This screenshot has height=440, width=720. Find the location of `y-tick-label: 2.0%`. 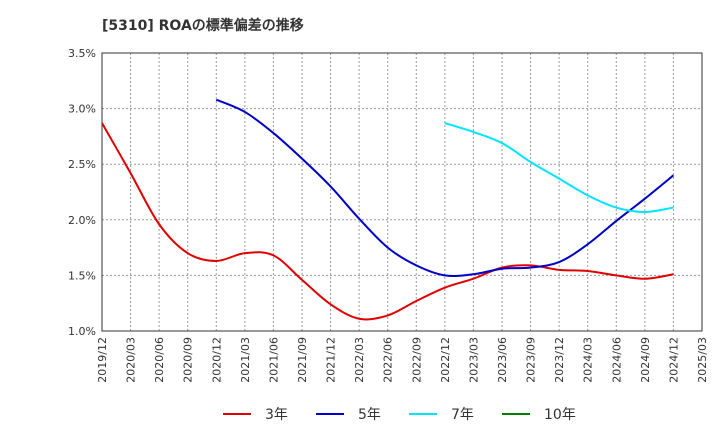

y-tick-label: 2.0% is located at coordinates (82, 220).